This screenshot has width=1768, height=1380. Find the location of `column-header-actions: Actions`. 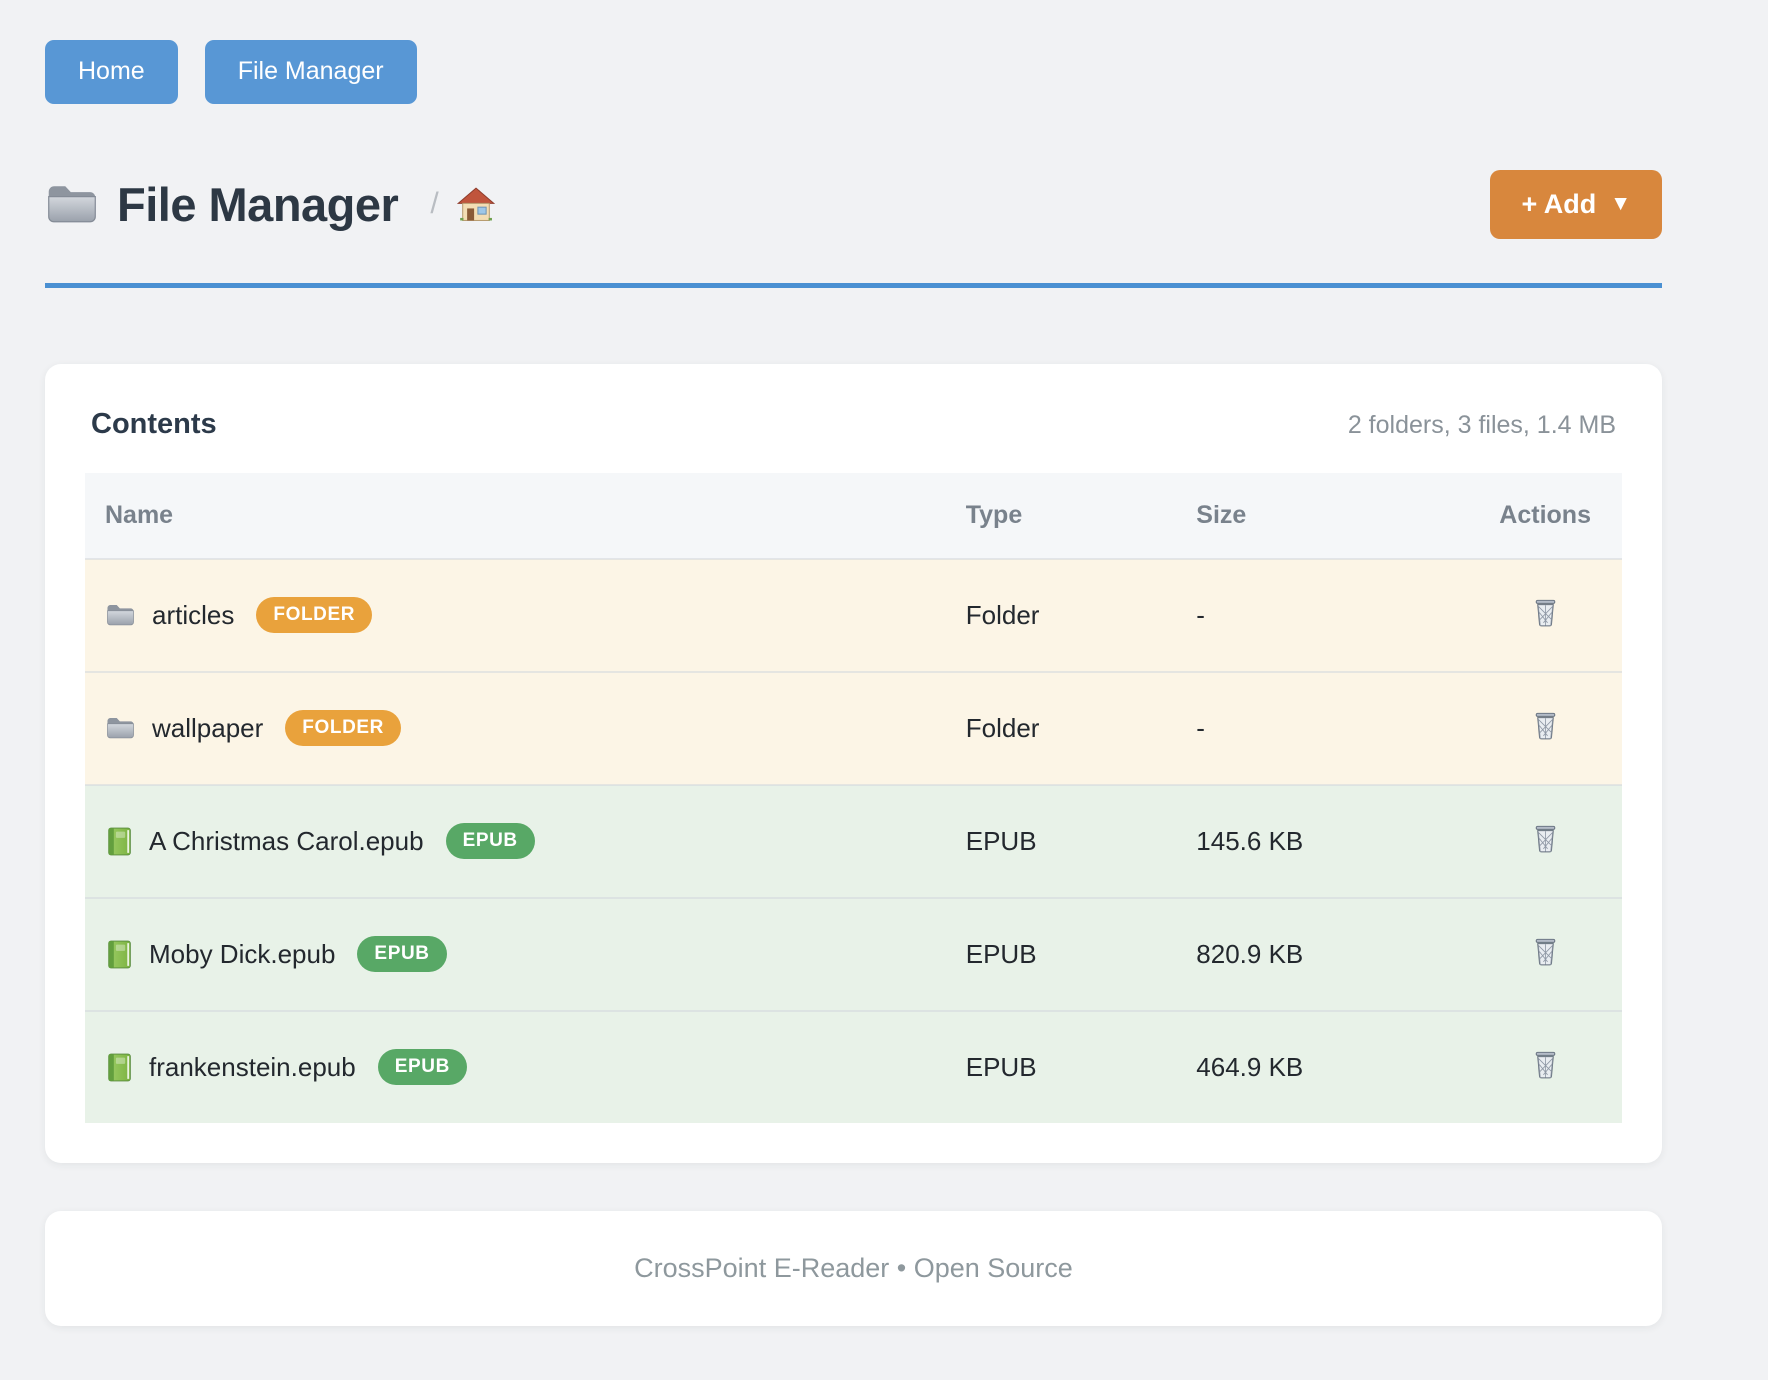

column-header-actions: Actions is located at coordinates (1545, 515).